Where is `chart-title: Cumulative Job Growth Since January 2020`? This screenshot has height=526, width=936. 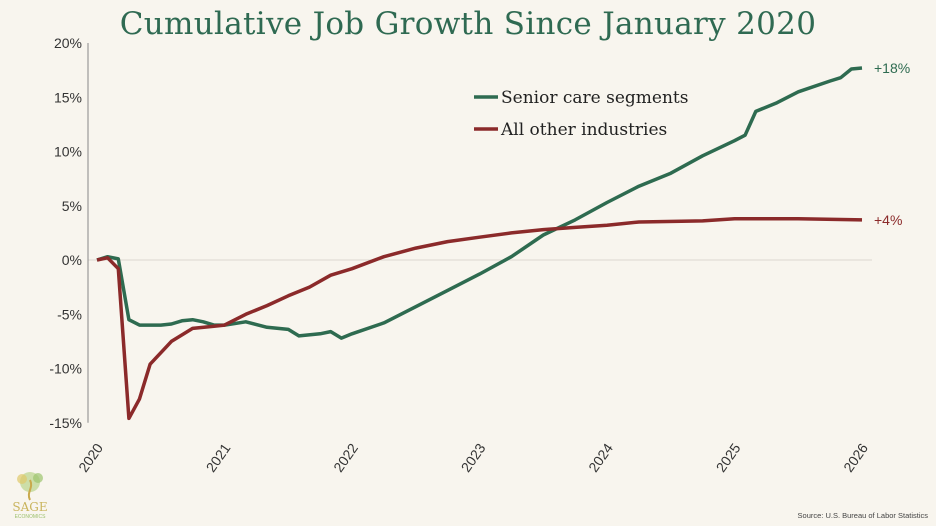
chart-title: Cumulative Job Growth Since January 2020 is located at coordinates (468, 24).